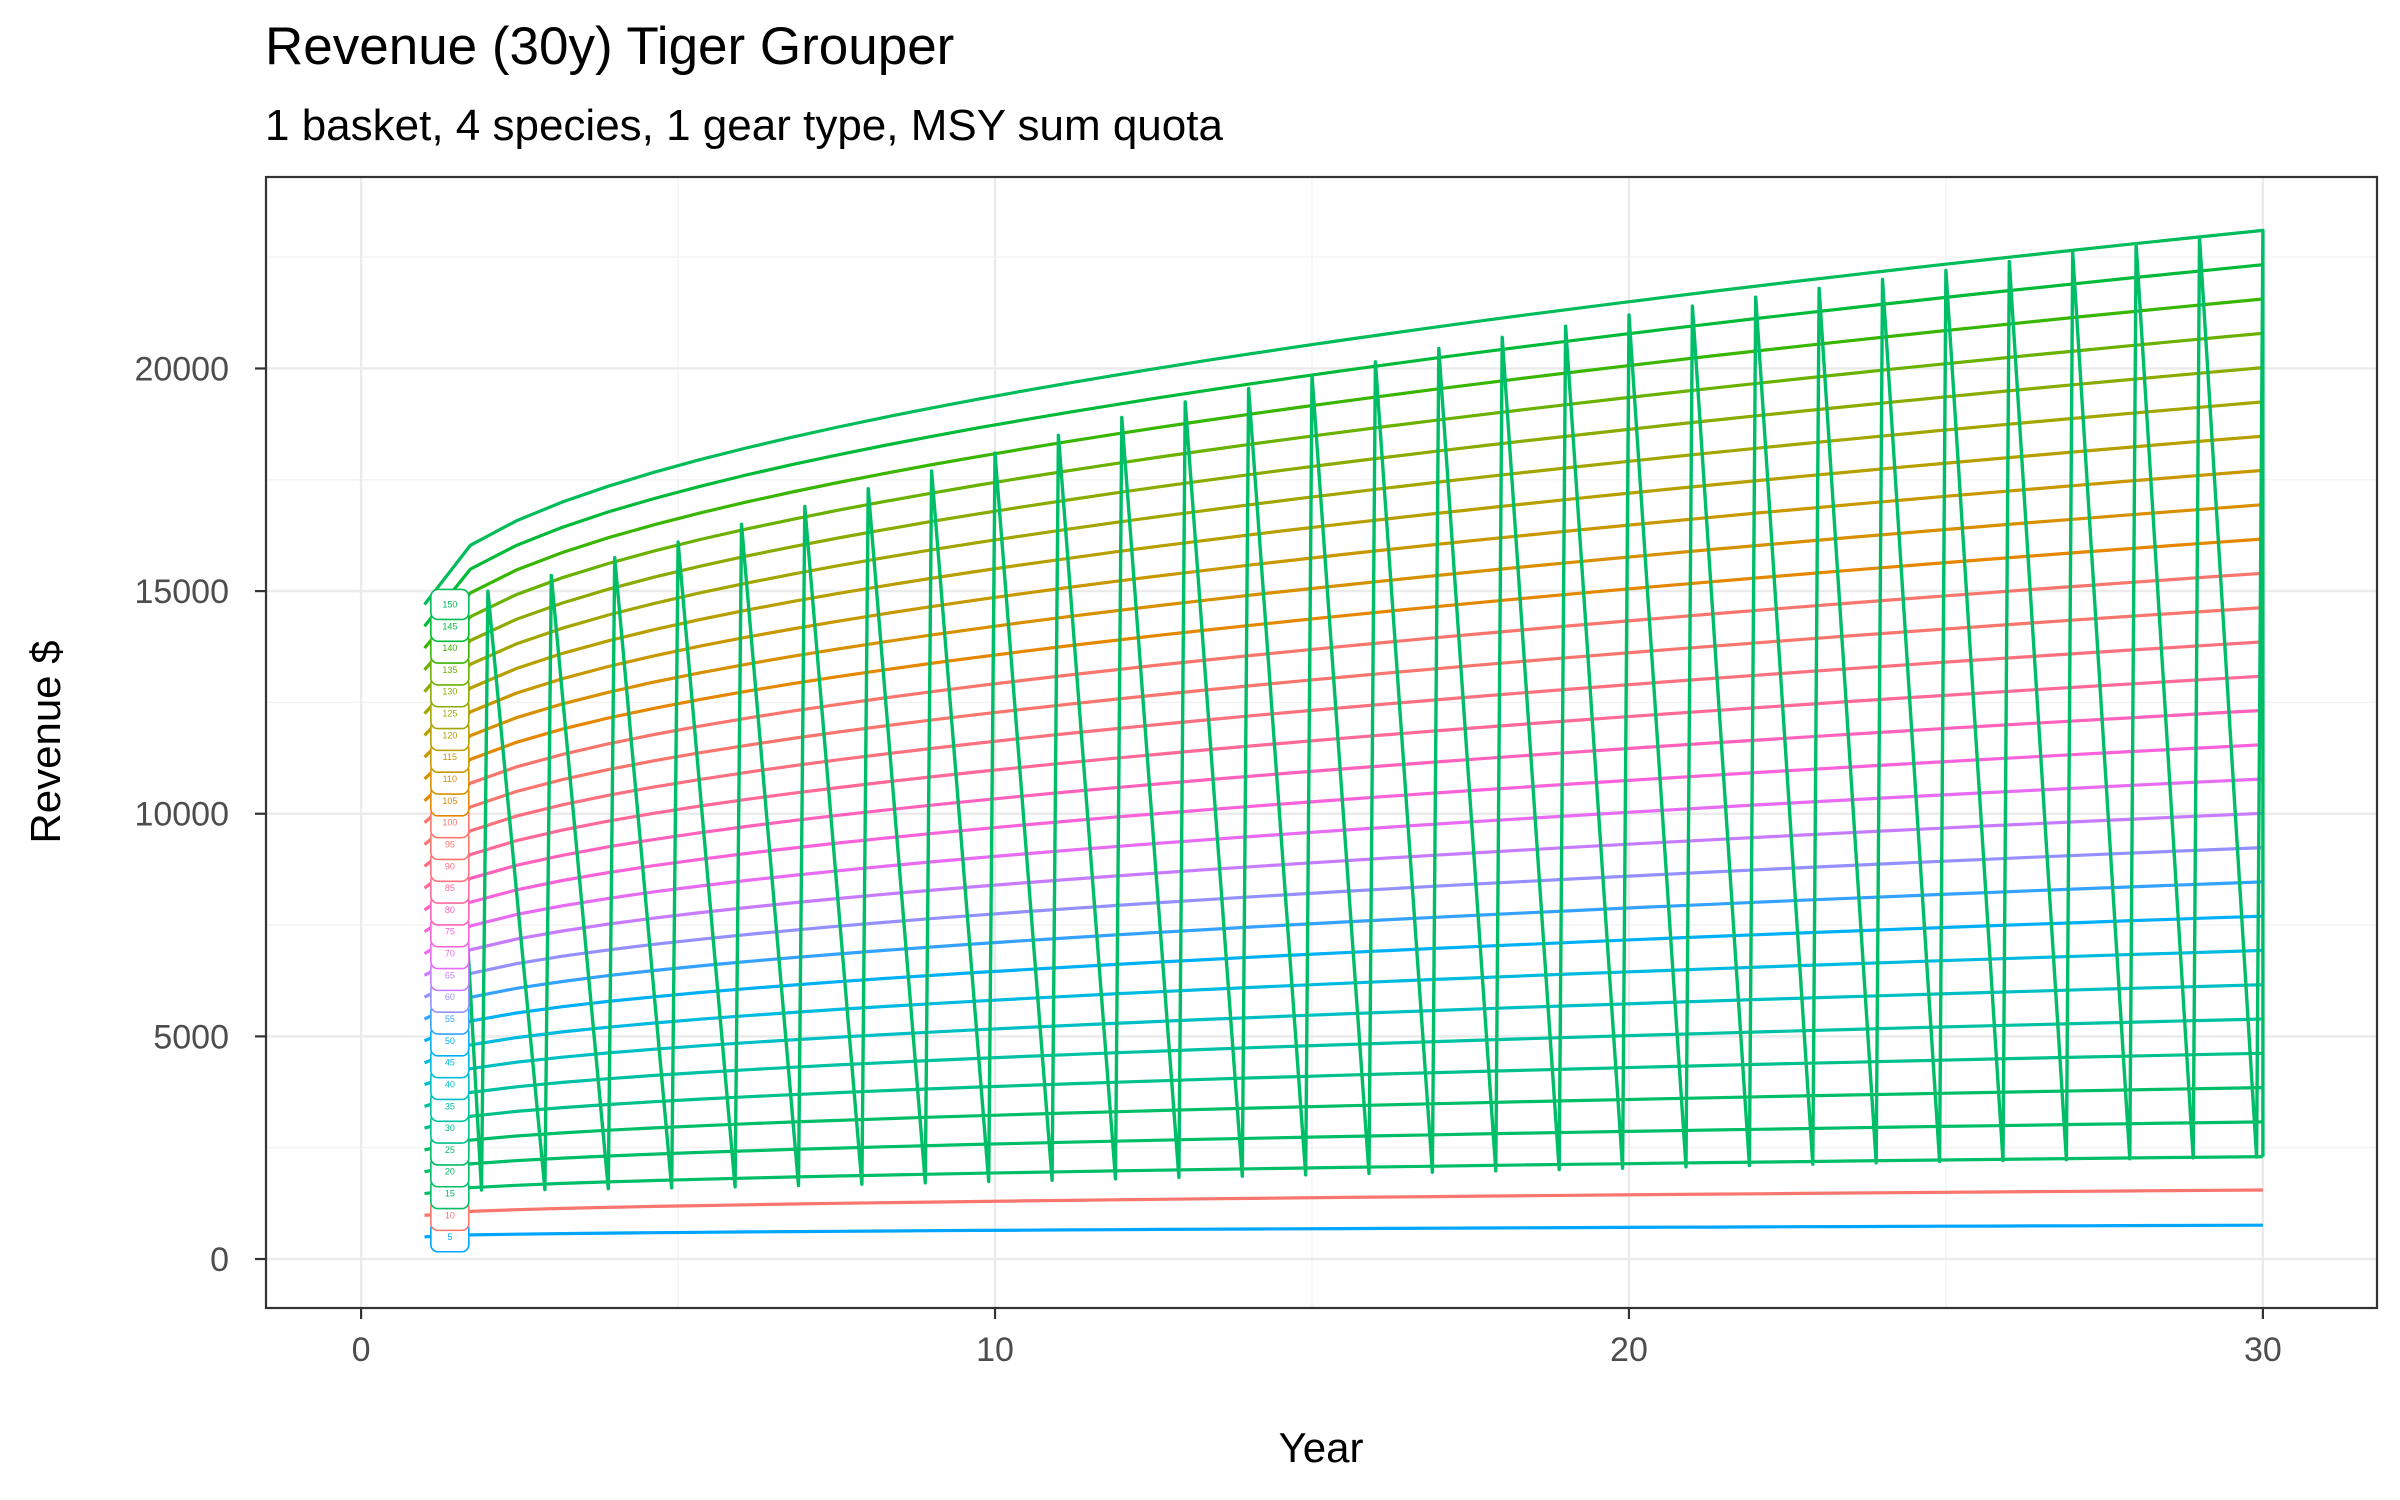  I want to click on badge-label: 60, so click(450, 997).